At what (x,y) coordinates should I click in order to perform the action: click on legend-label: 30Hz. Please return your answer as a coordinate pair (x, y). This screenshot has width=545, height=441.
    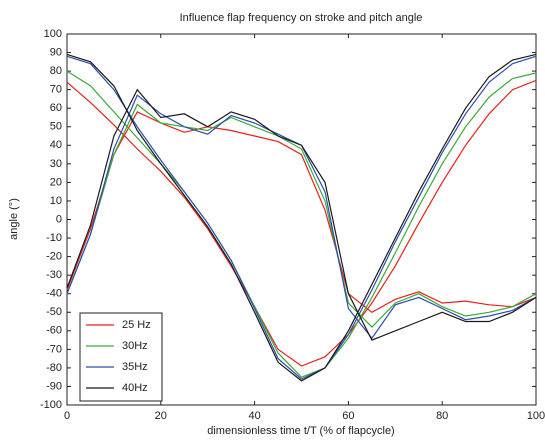
    Looking at the image, I should click on (135, 346).